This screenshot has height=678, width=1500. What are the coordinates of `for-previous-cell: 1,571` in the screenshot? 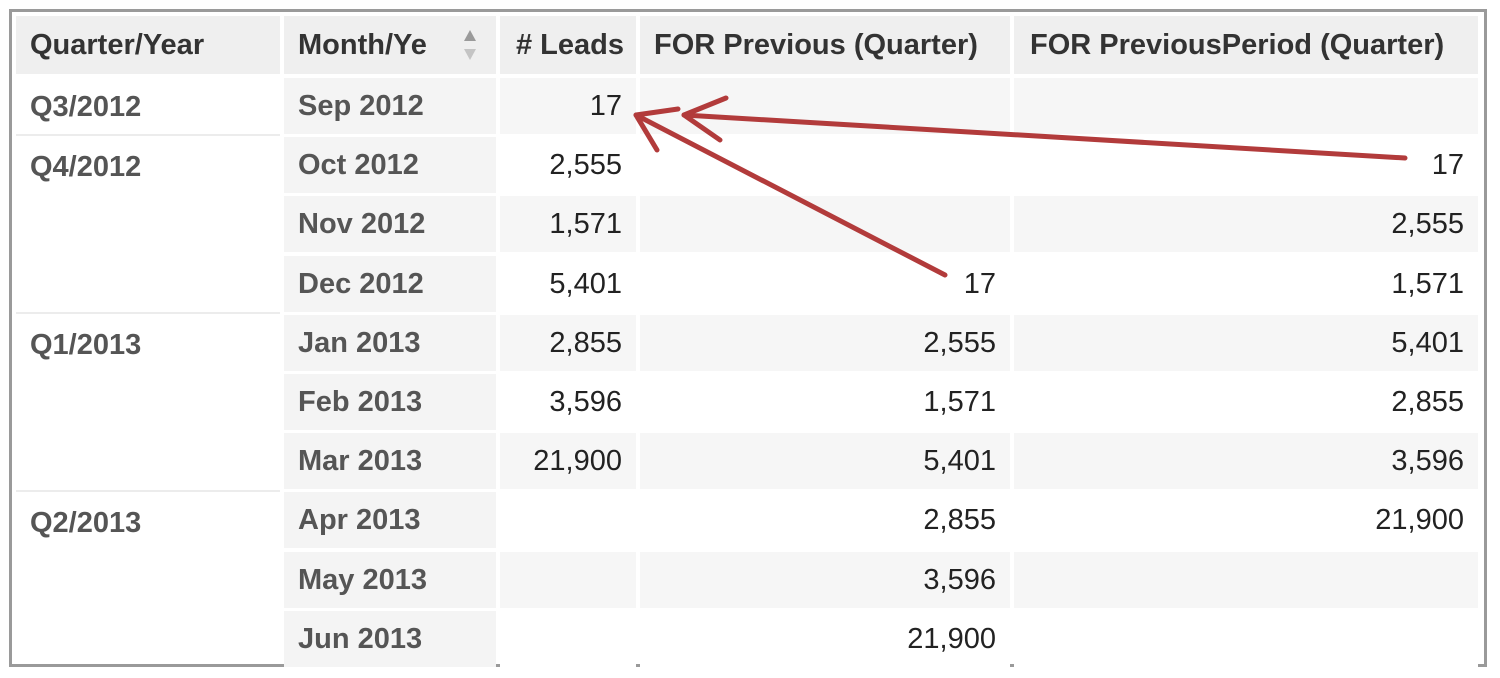 It's located at (825, 402).